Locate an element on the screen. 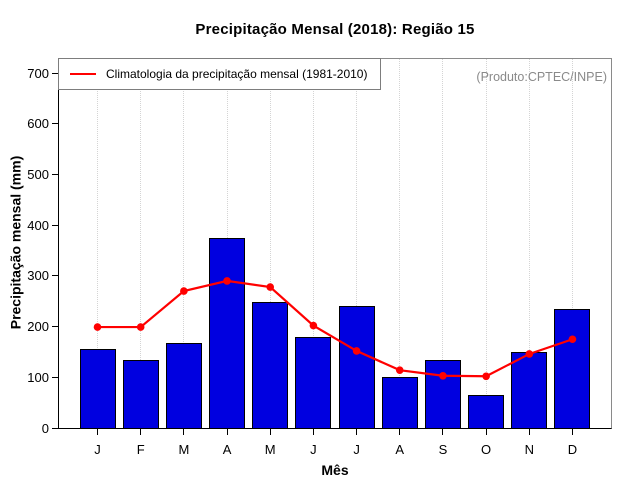 The height and width of the screenshot is (500, 640). x-tick-label-6: J is located at coordinates (313, 449).